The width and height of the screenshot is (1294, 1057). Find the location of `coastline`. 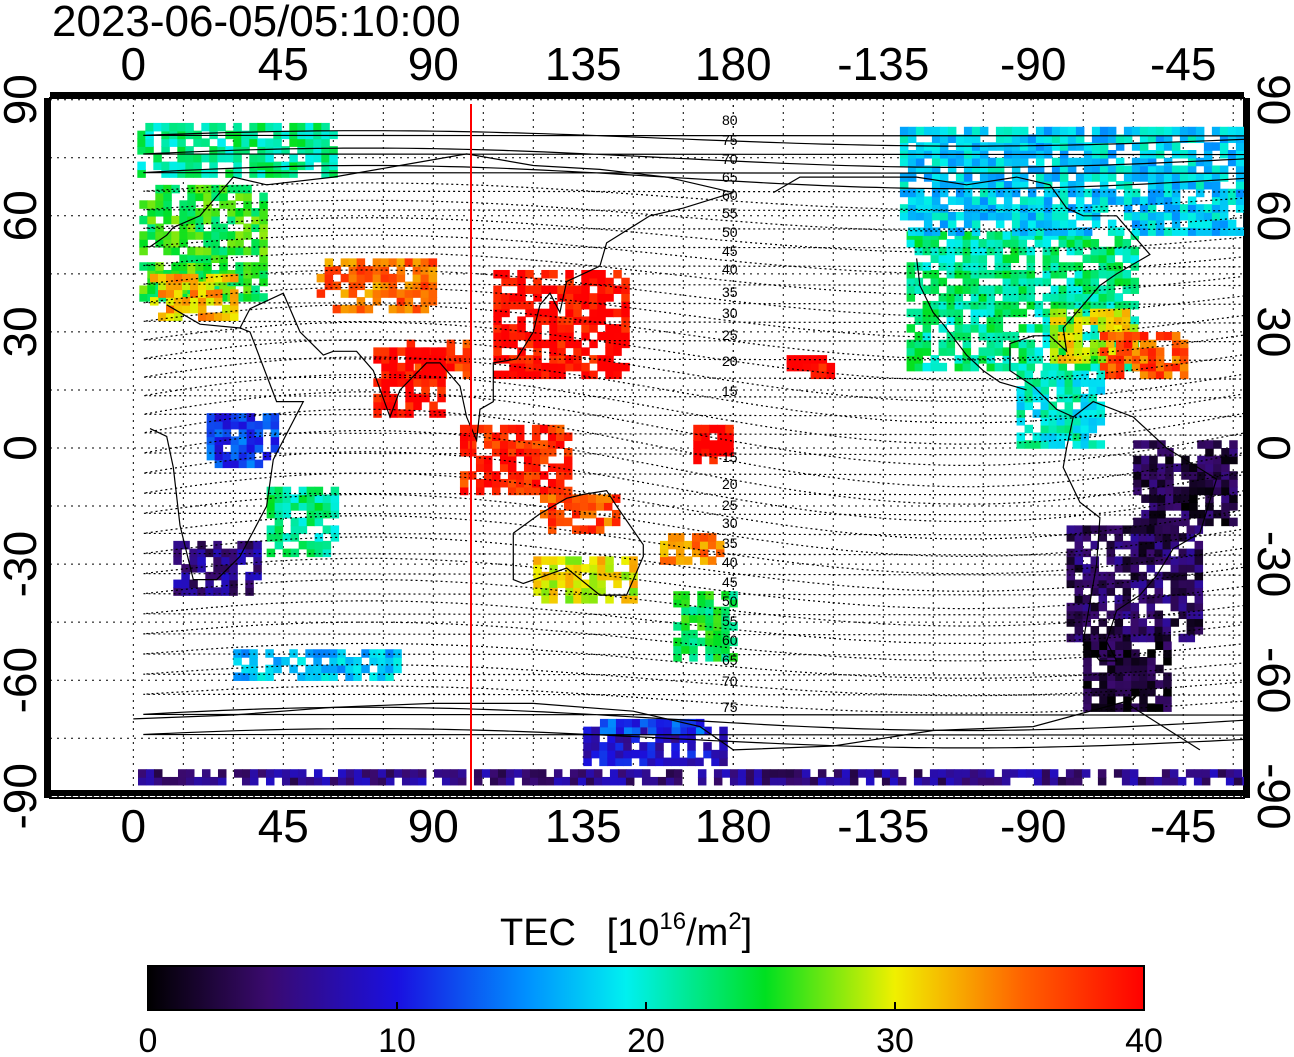

coastline is located at coordinates (667, 721).